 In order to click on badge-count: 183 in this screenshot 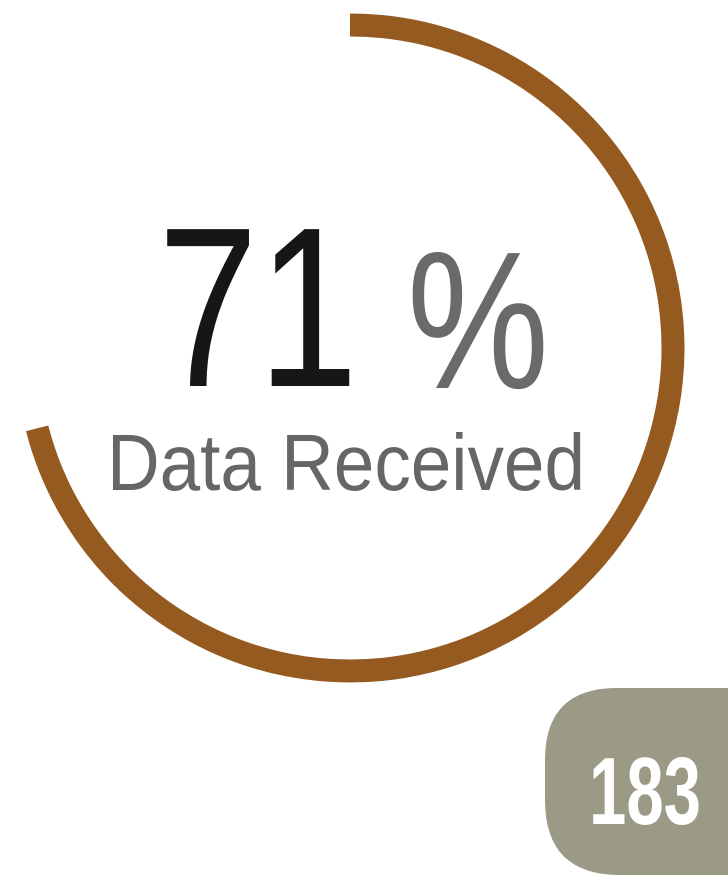, I will do `click(645, 791)`.